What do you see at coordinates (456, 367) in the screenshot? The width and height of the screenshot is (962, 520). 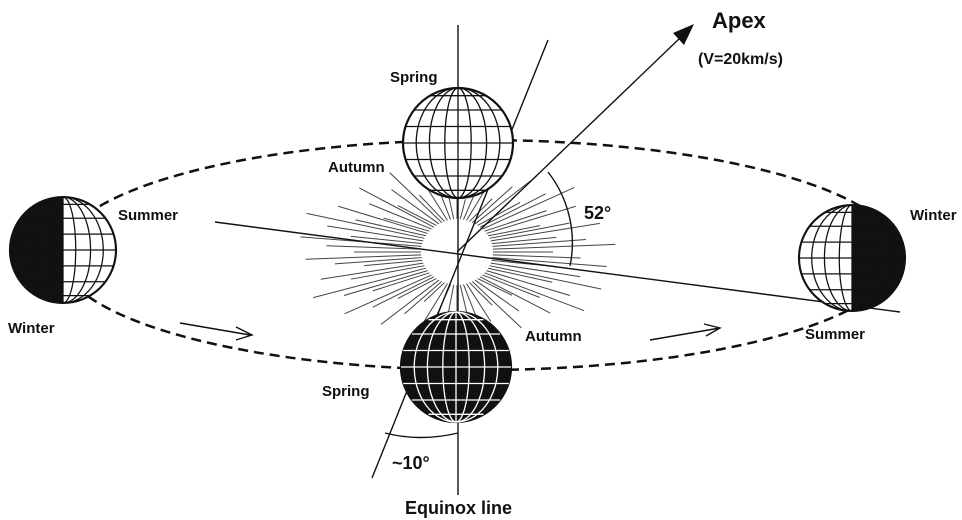 I see `globe-bottom` at bounding box center [456, 367].